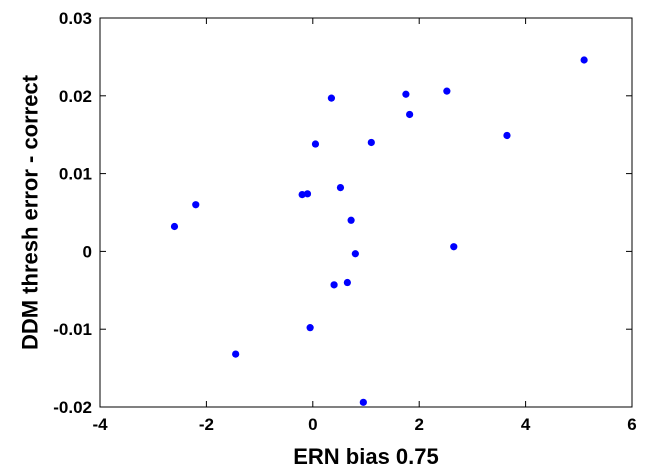  What do you see at coordinates (87, 251) in the screenshot?
I see `y-tick-label: 0` at bounding box center [87, 251].